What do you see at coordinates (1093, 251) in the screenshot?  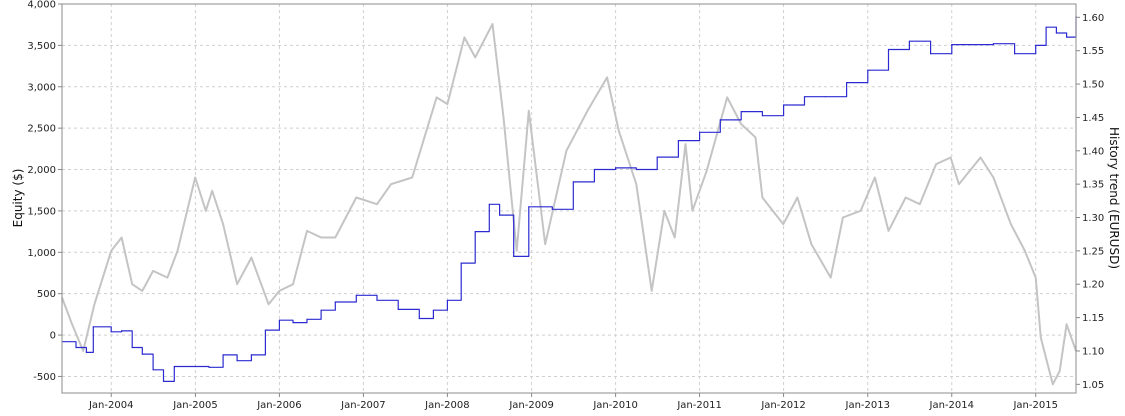 I see `y2-tick-label: 1.25` at bounding box center [1093, 251].